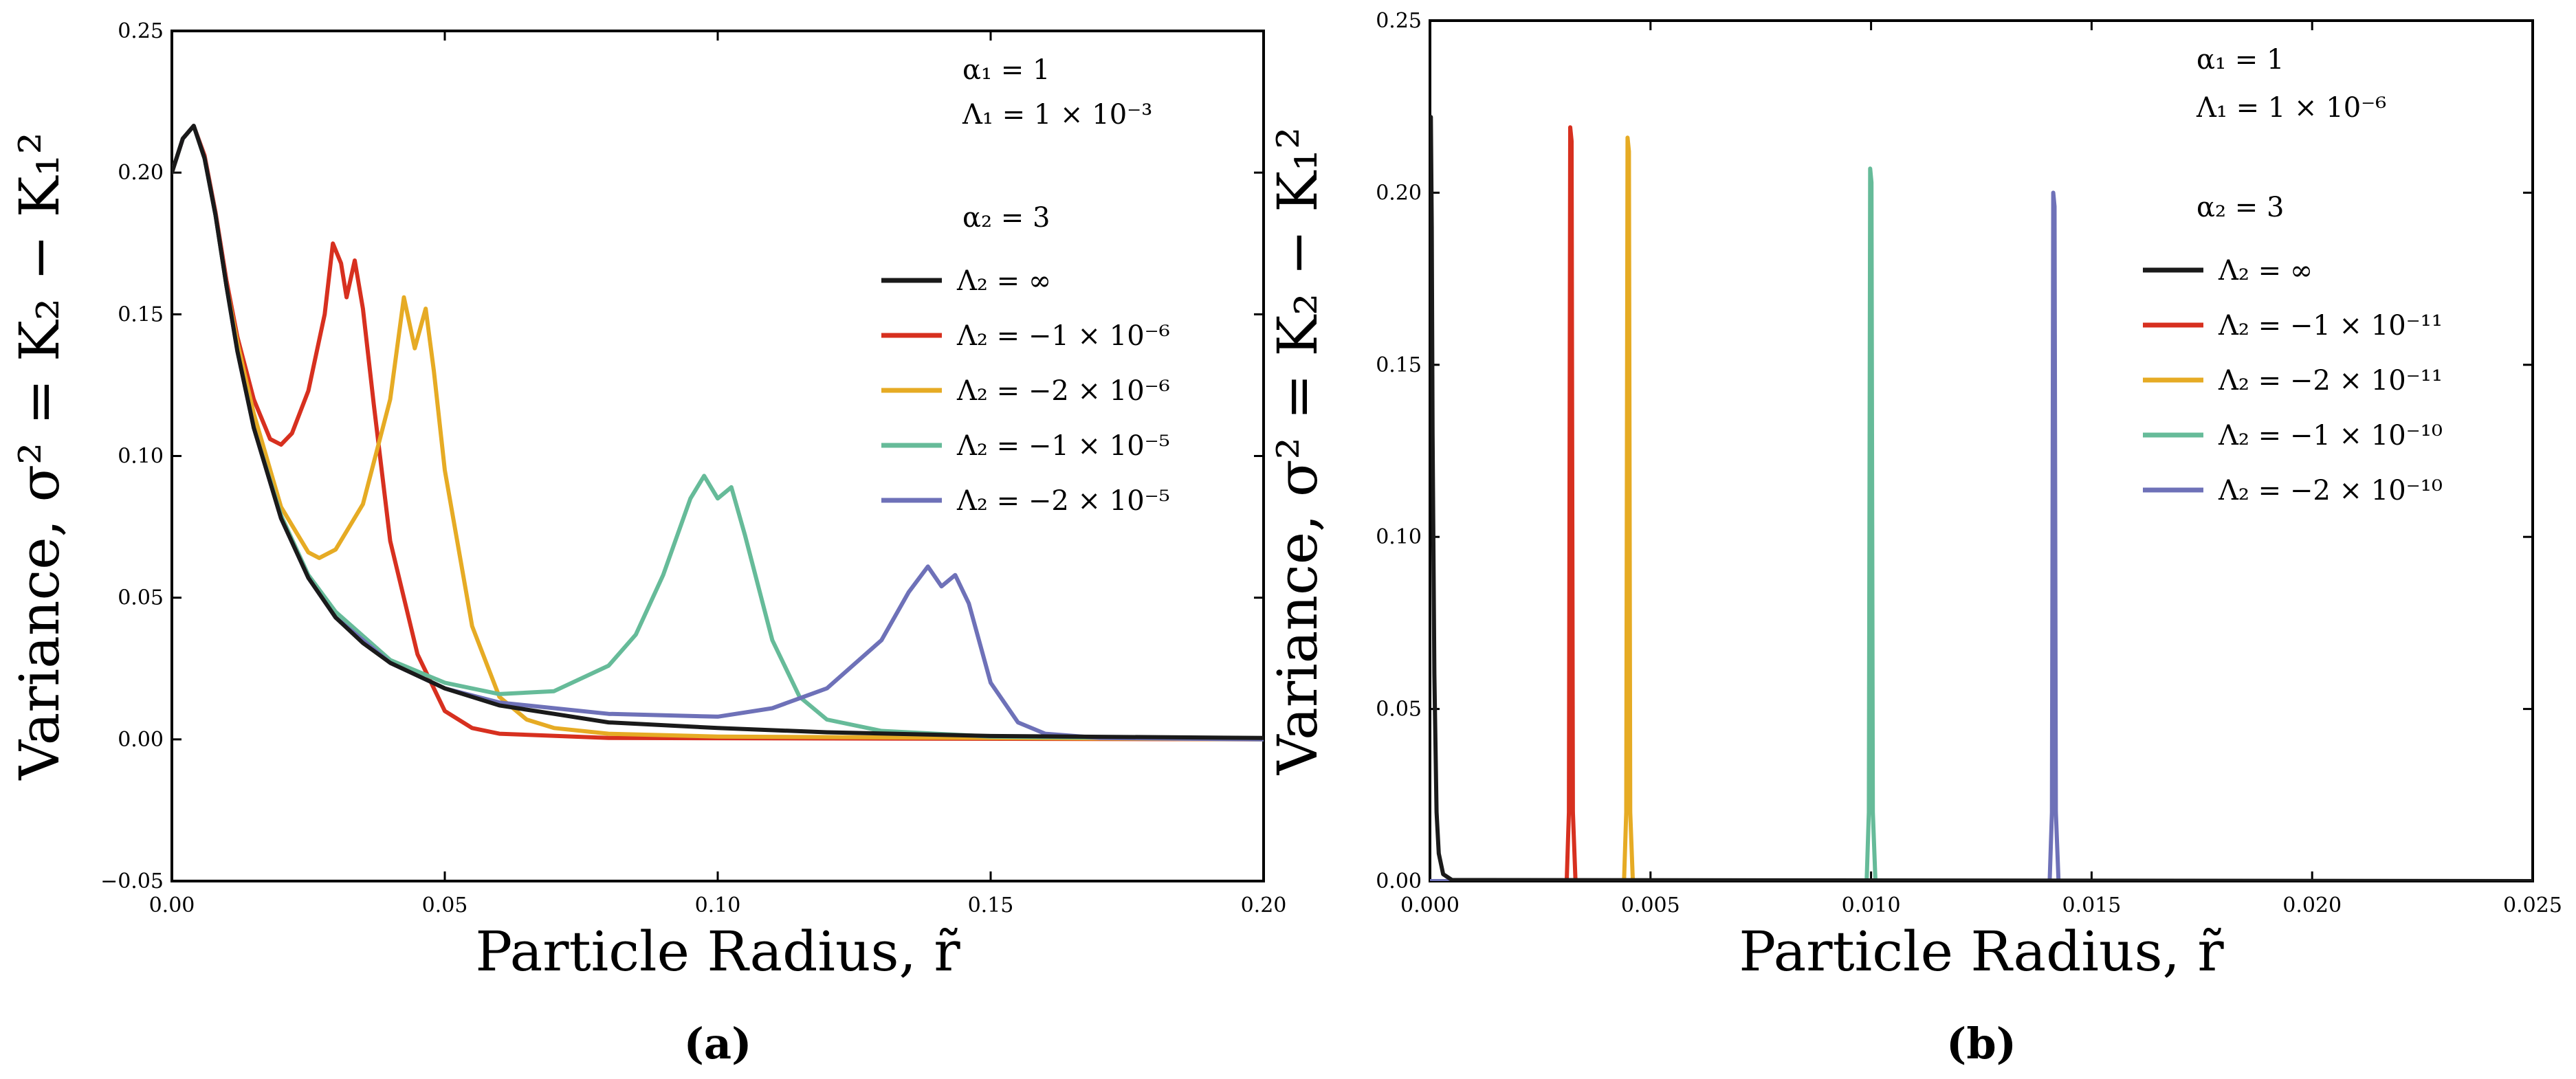 The image size is (2576, 1079). What do you see at coordinates (39, 456) in the screenshot?
I see `y-axis-label-a: Variance, σ² = K₂ − K₁²` at bounding box center [39, 456].